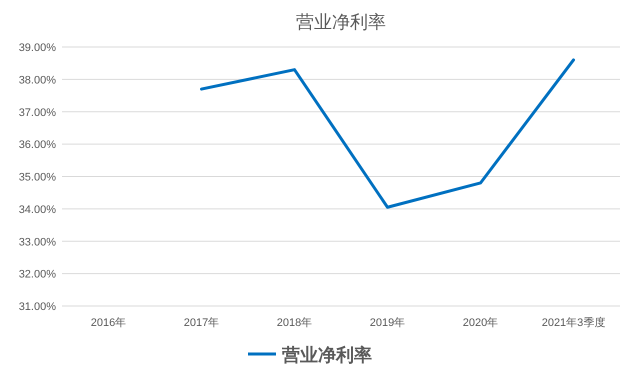  What do you see at coordinates (37, 178) in the screenshot?
I see `y-tick-label: 35.00%` at bounding box center [37, 178].